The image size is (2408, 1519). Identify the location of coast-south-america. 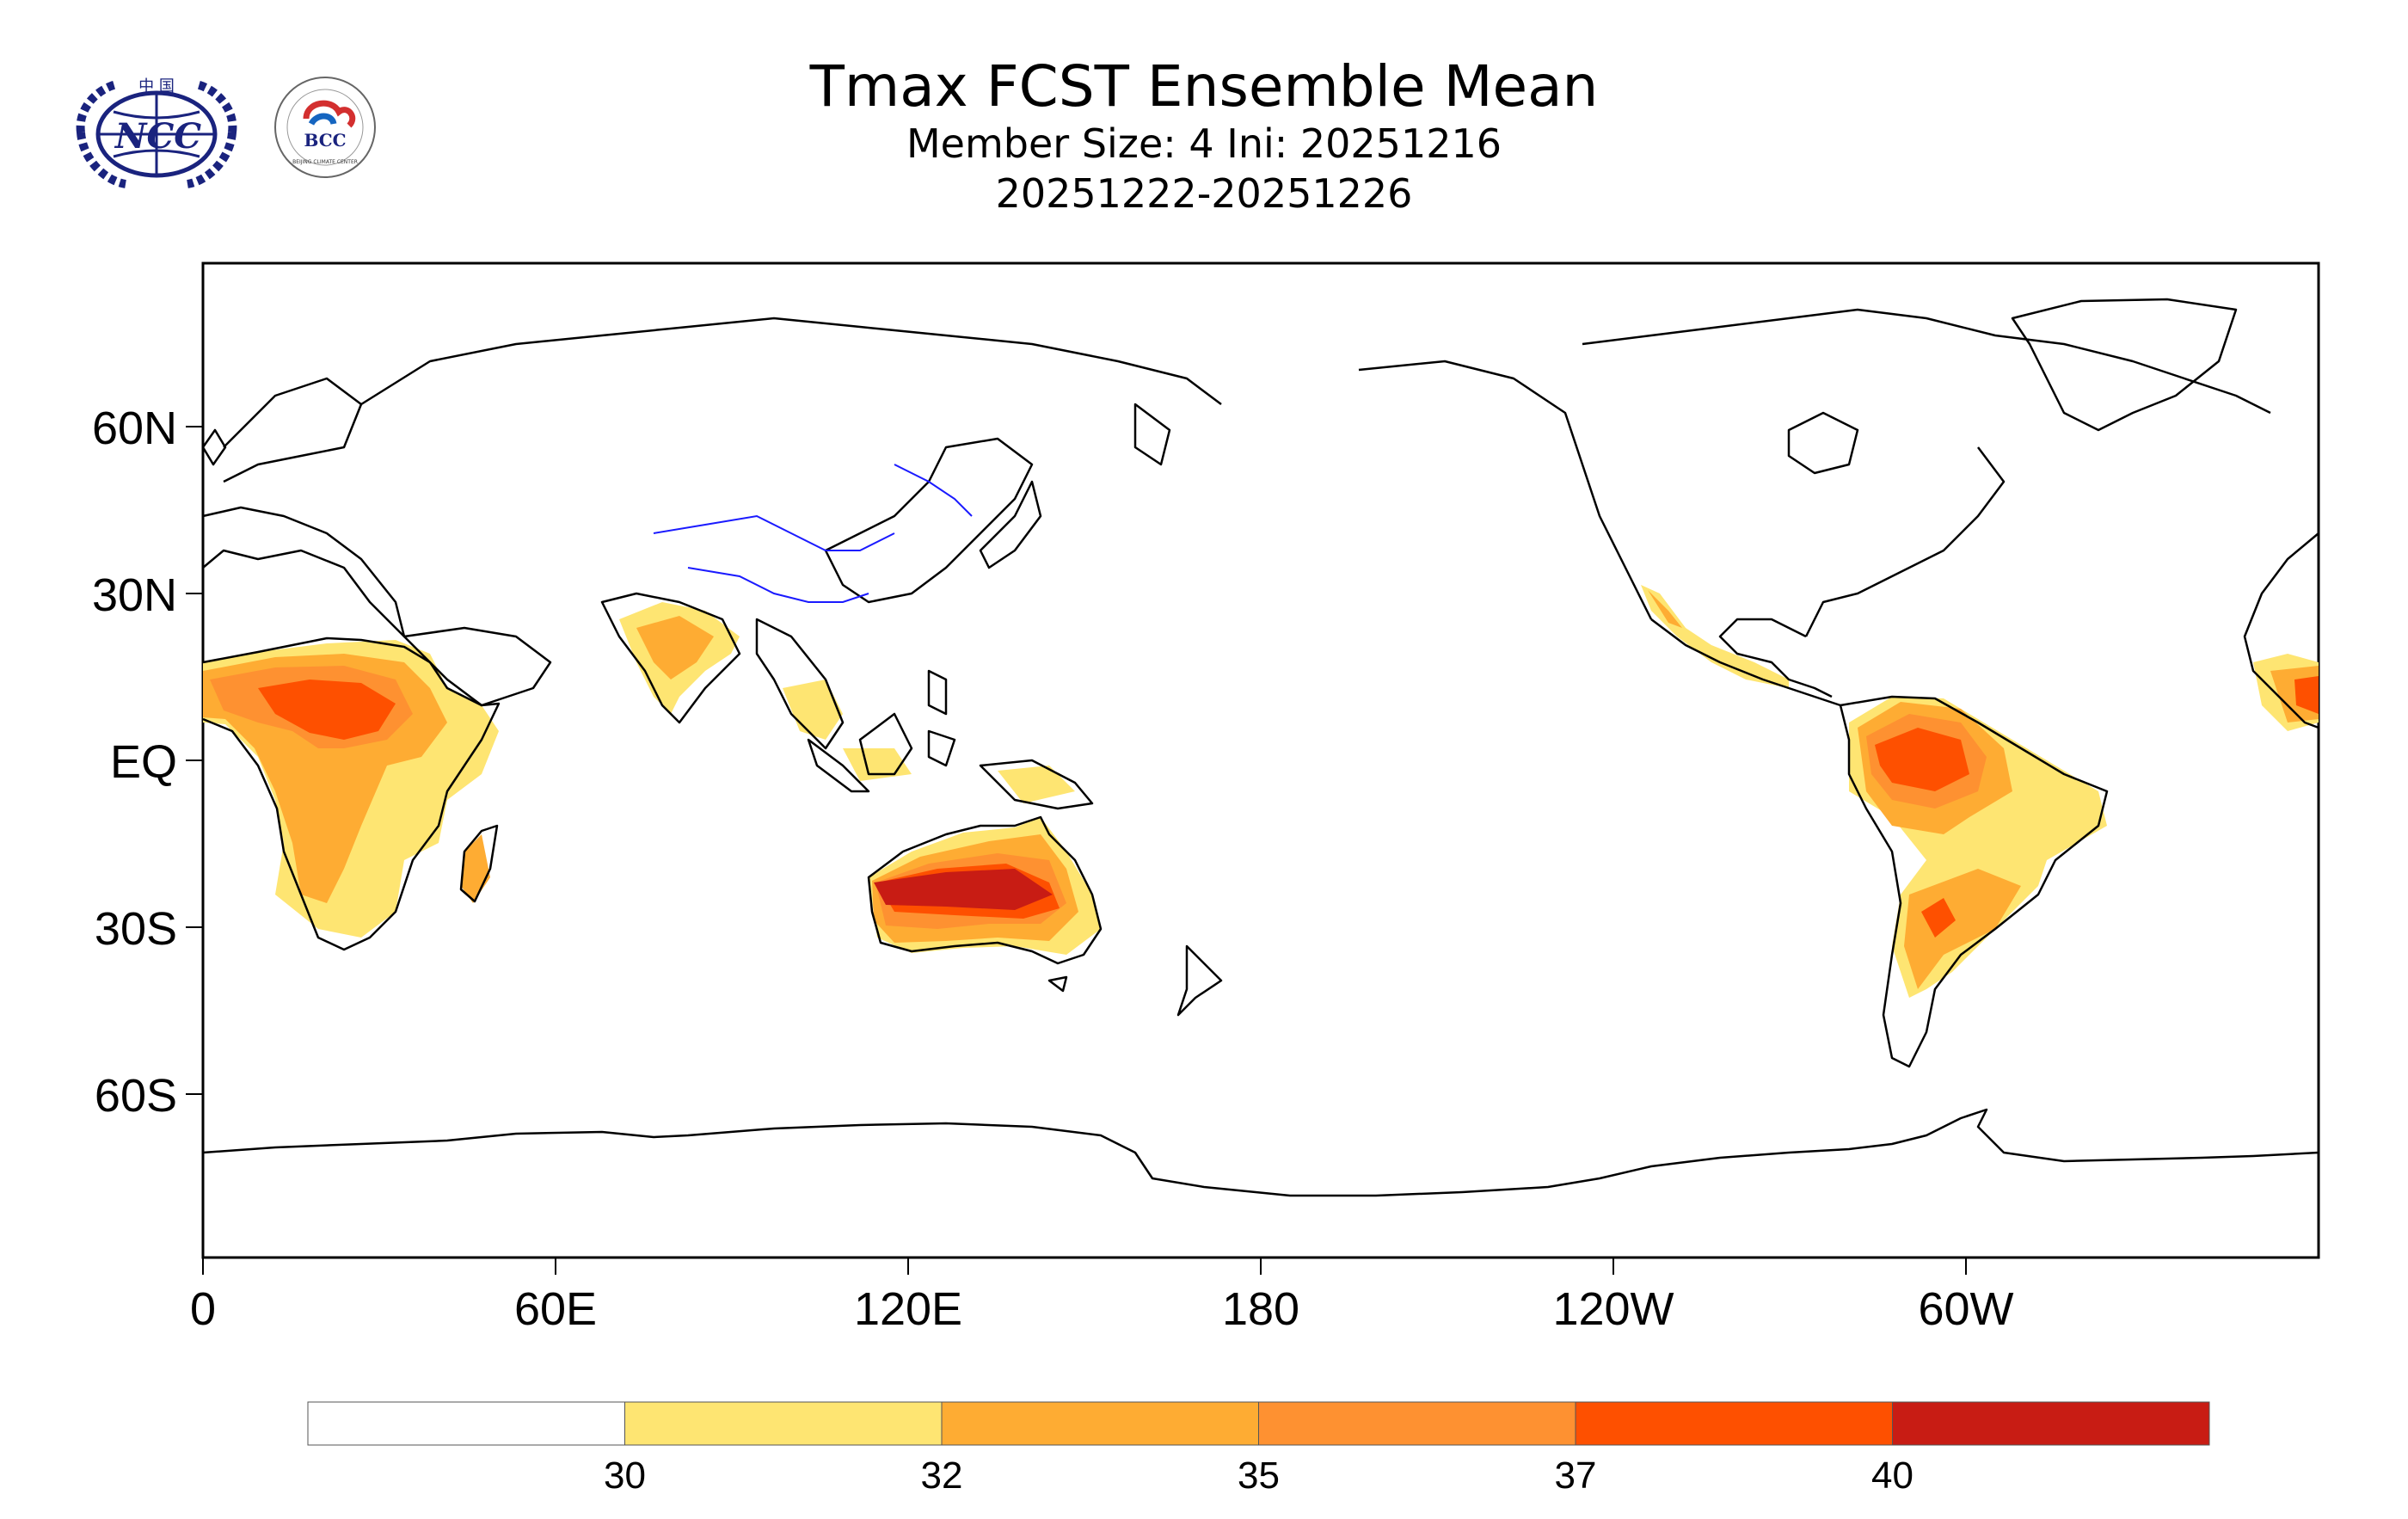
(1974, 882).